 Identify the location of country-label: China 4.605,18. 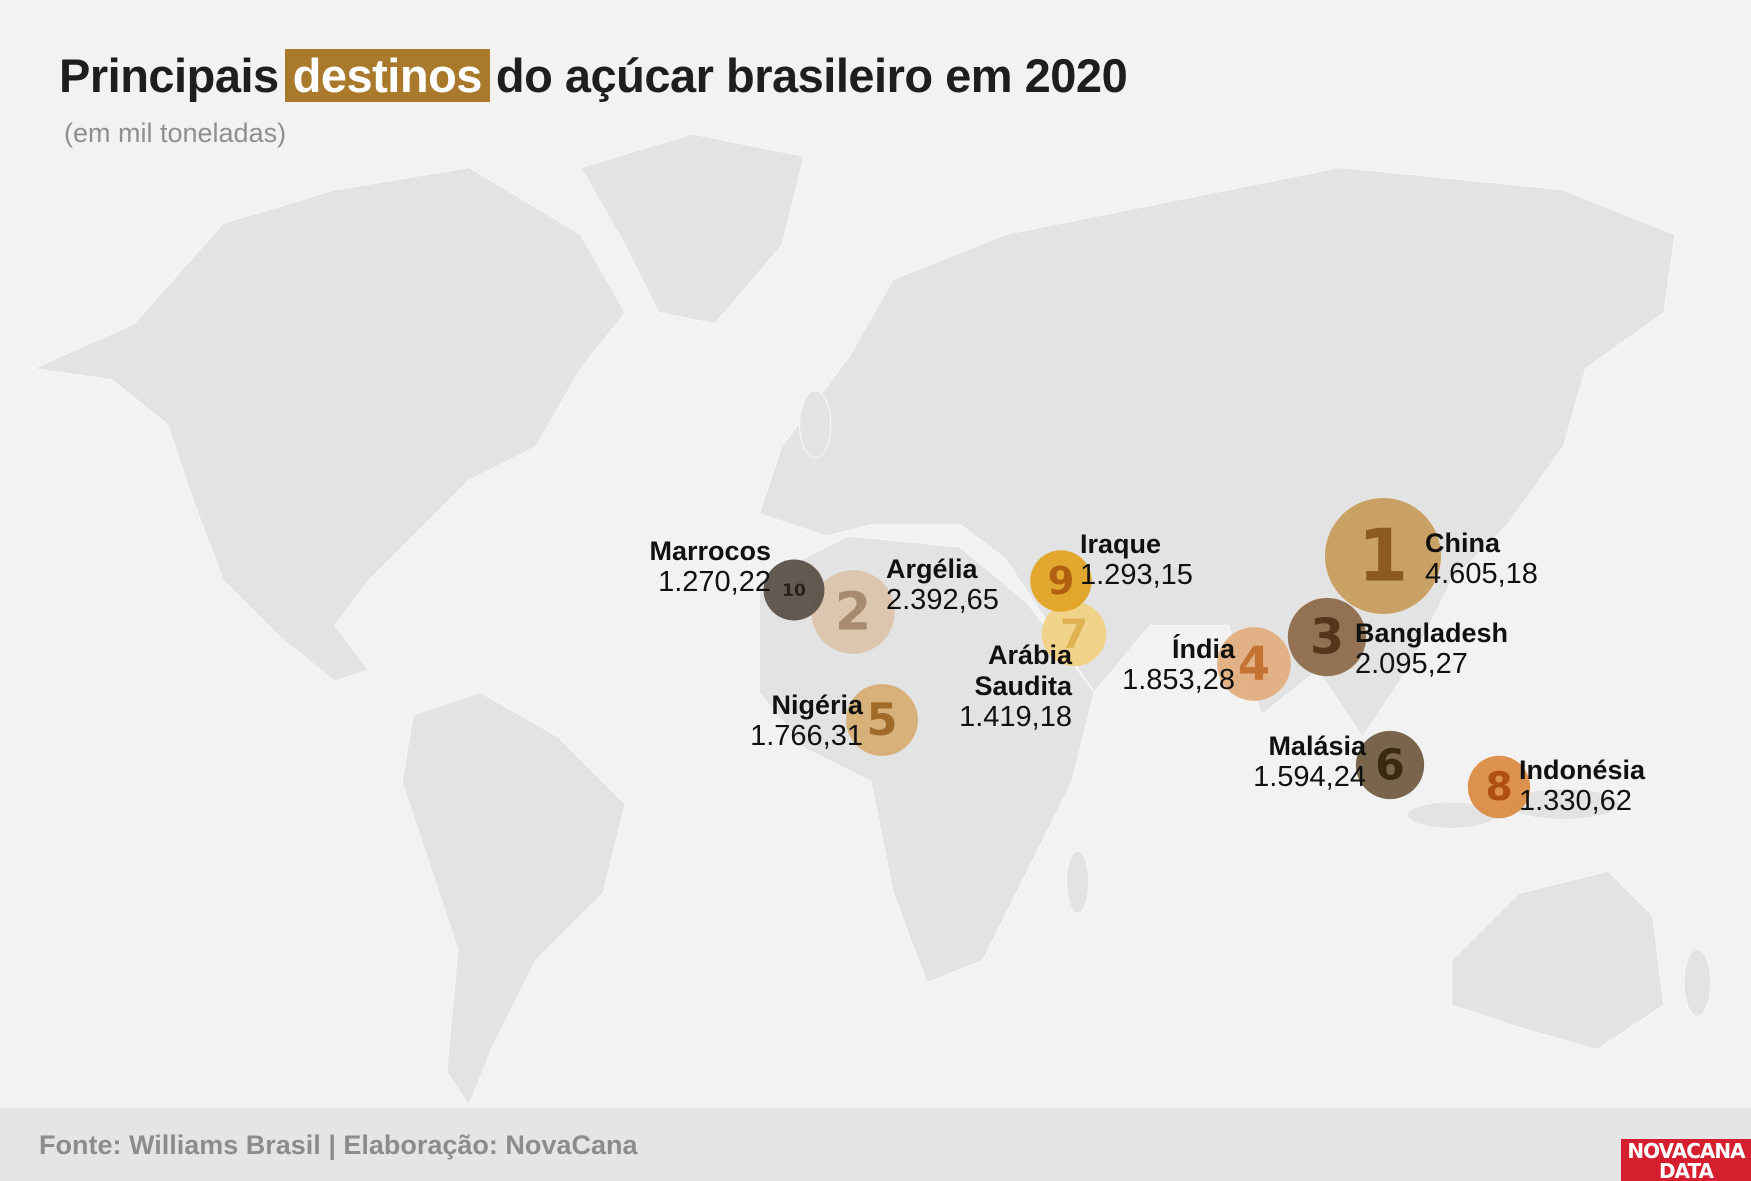
(1481, 559).